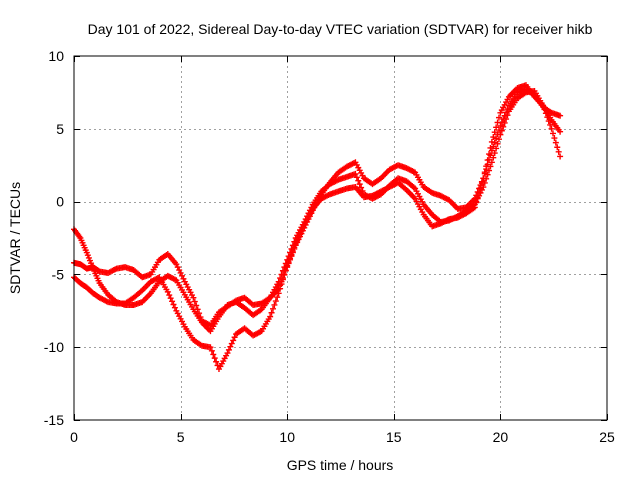  I want to click on y-tick-label--15: -15, so click(54, 420).